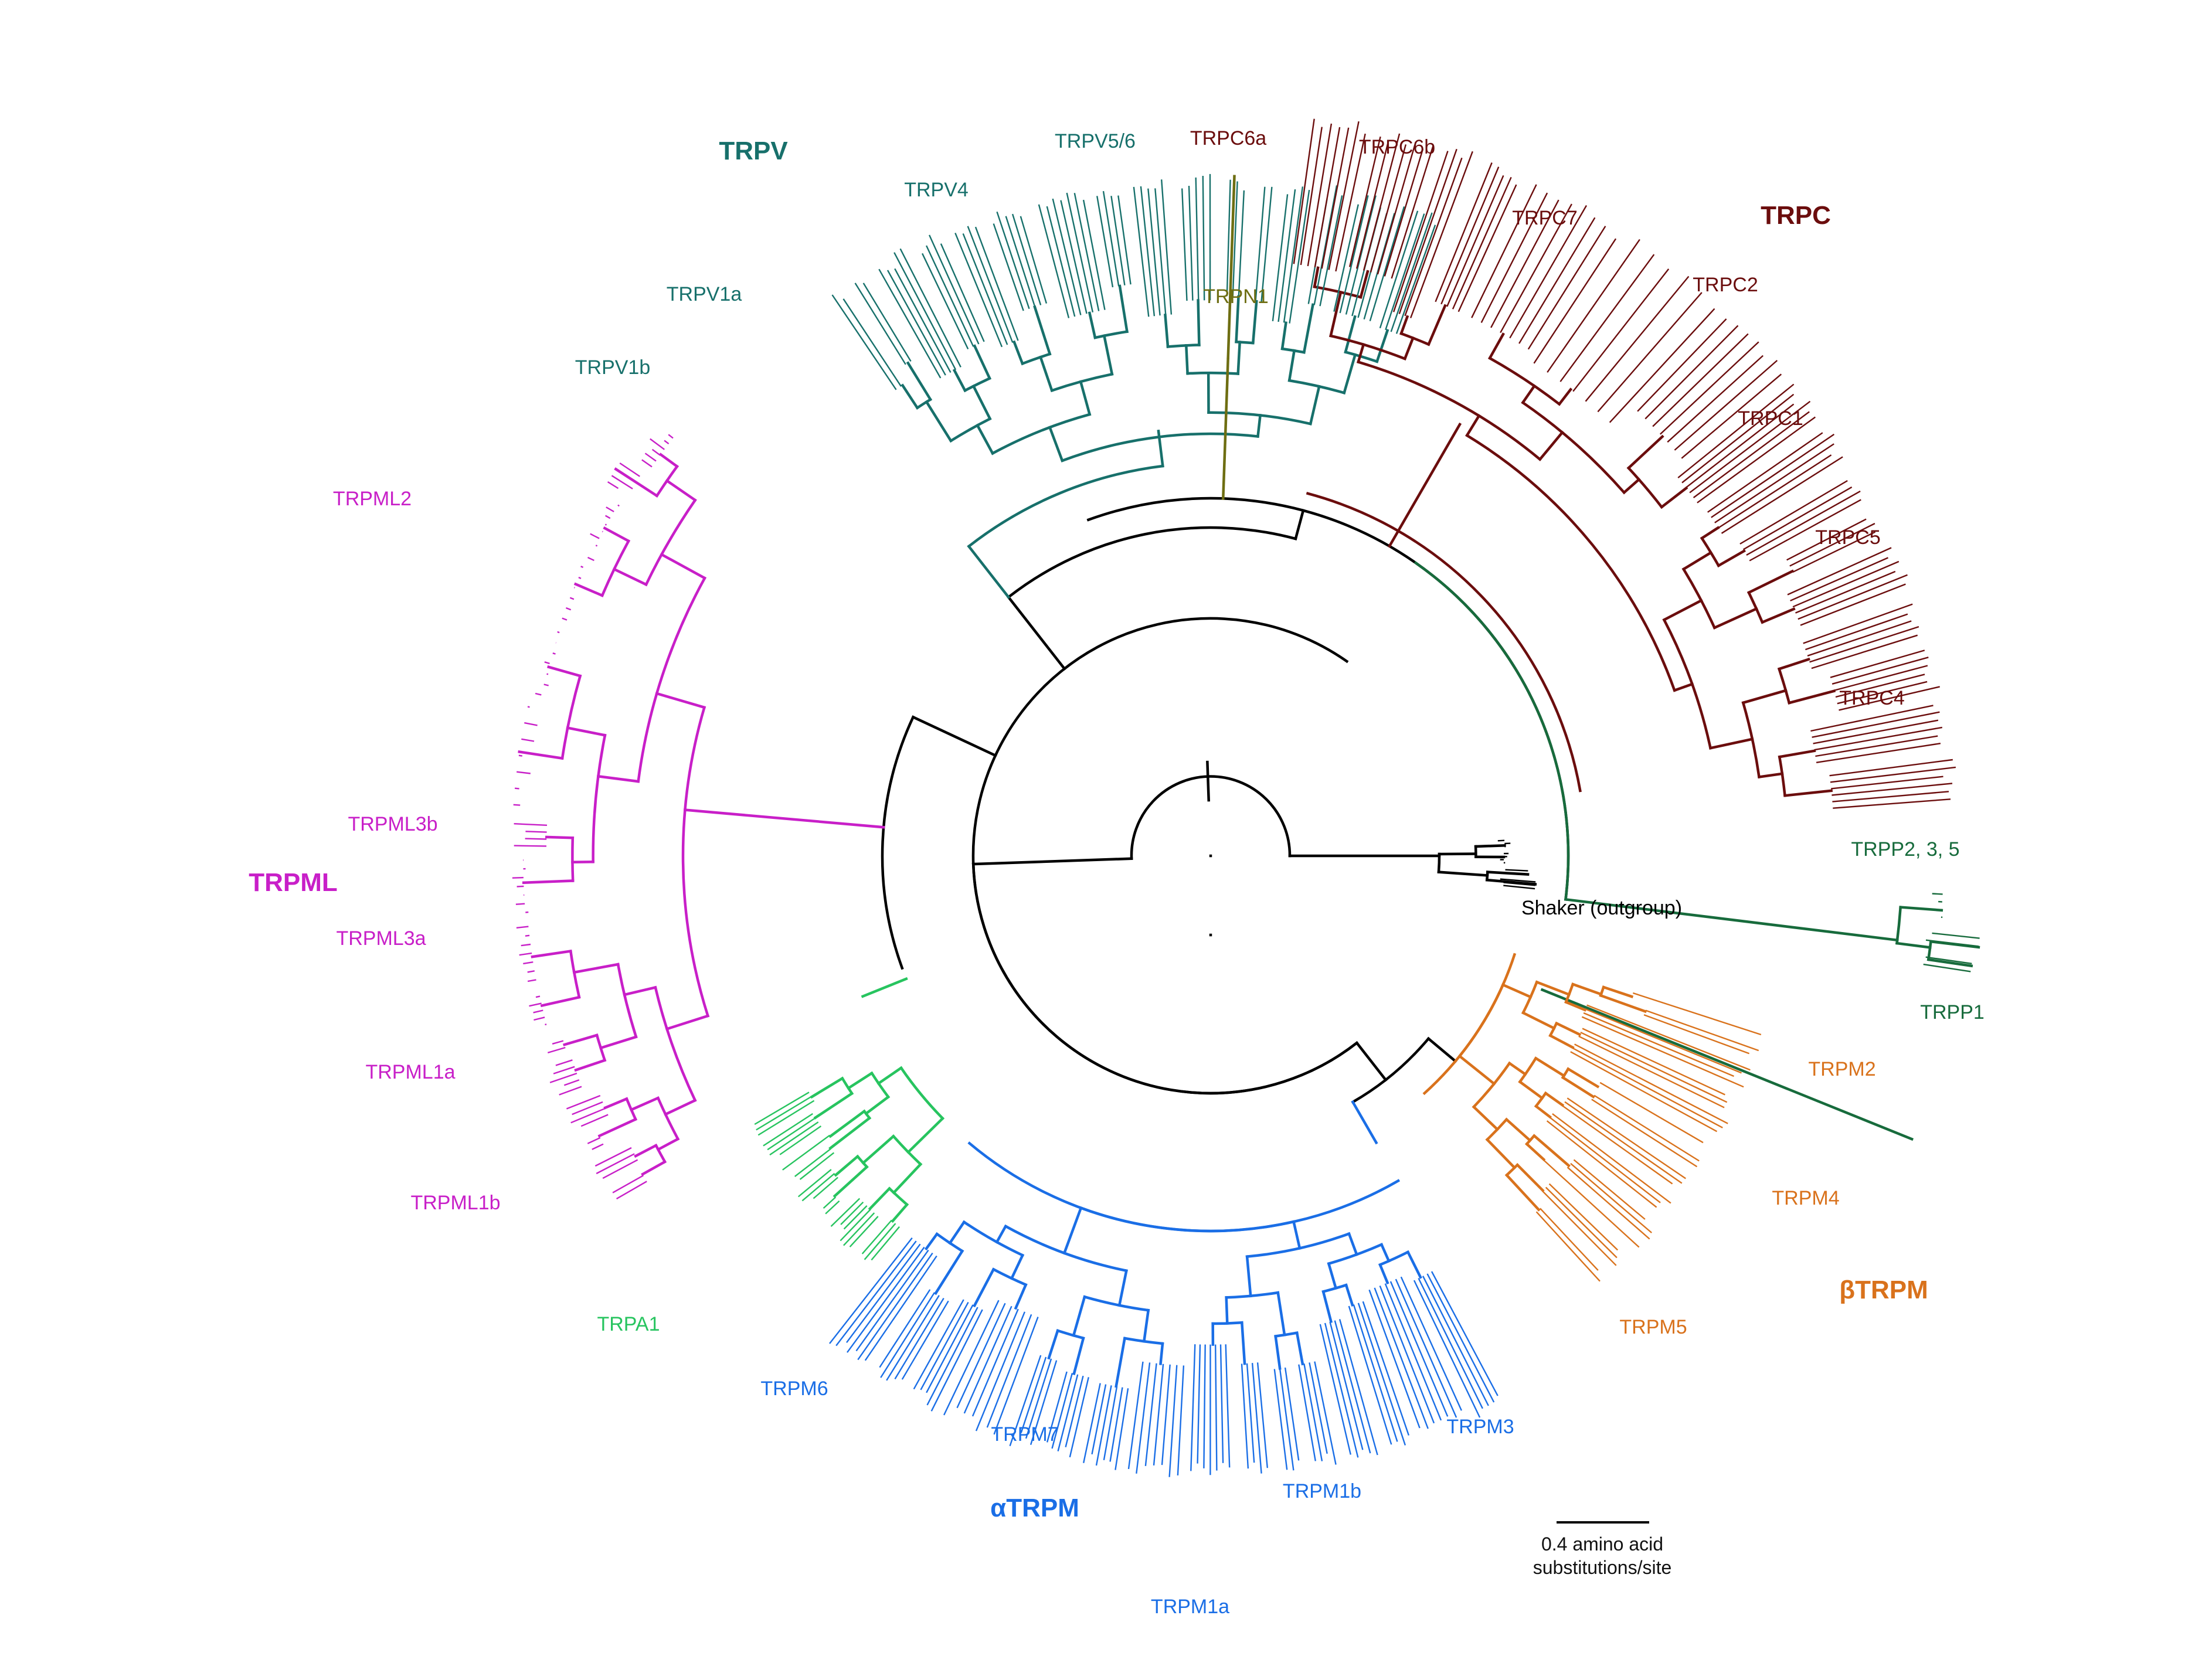 This screenshot has width=2212, height=1656. Describe the element at coordinates (954, 736) in the screenshot. I see `lower-left-stem` at that location.